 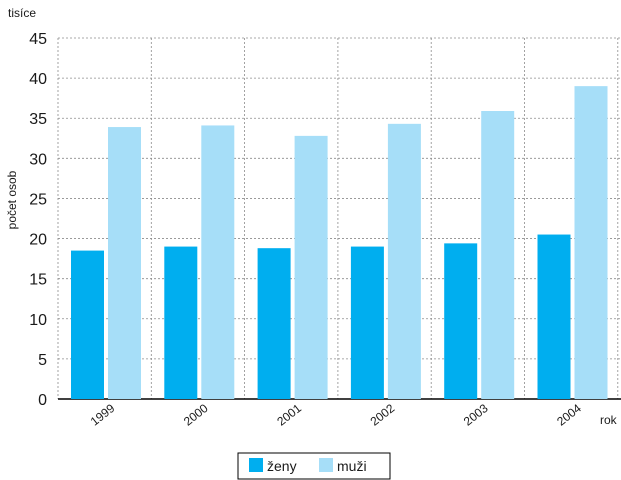 I want to click on y-tick-label: 40, so click(x=38, y=79).